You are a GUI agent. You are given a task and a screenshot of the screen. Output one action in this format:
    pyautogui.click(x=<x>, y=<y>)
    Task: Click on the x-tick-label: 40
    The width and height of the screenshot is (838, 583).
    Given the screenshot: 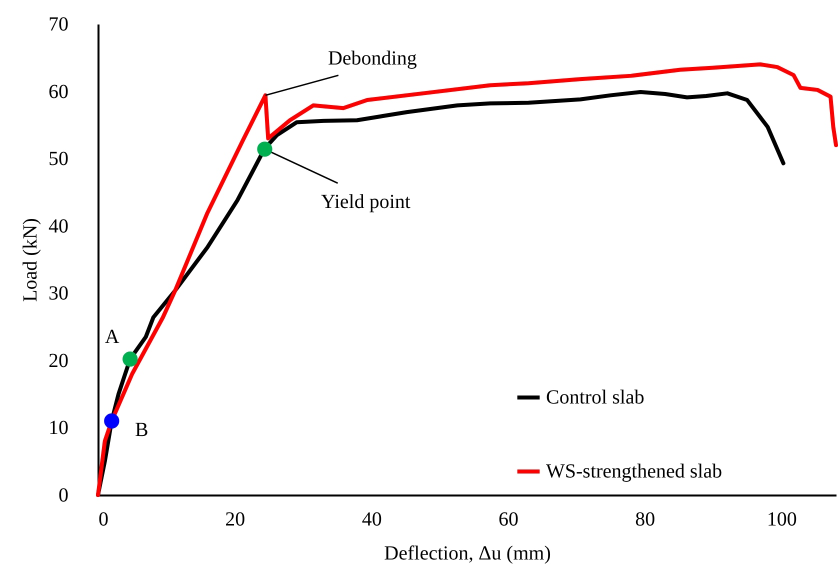 What is the action you would take?
    pyautogui.click(x=372, y=519)
    